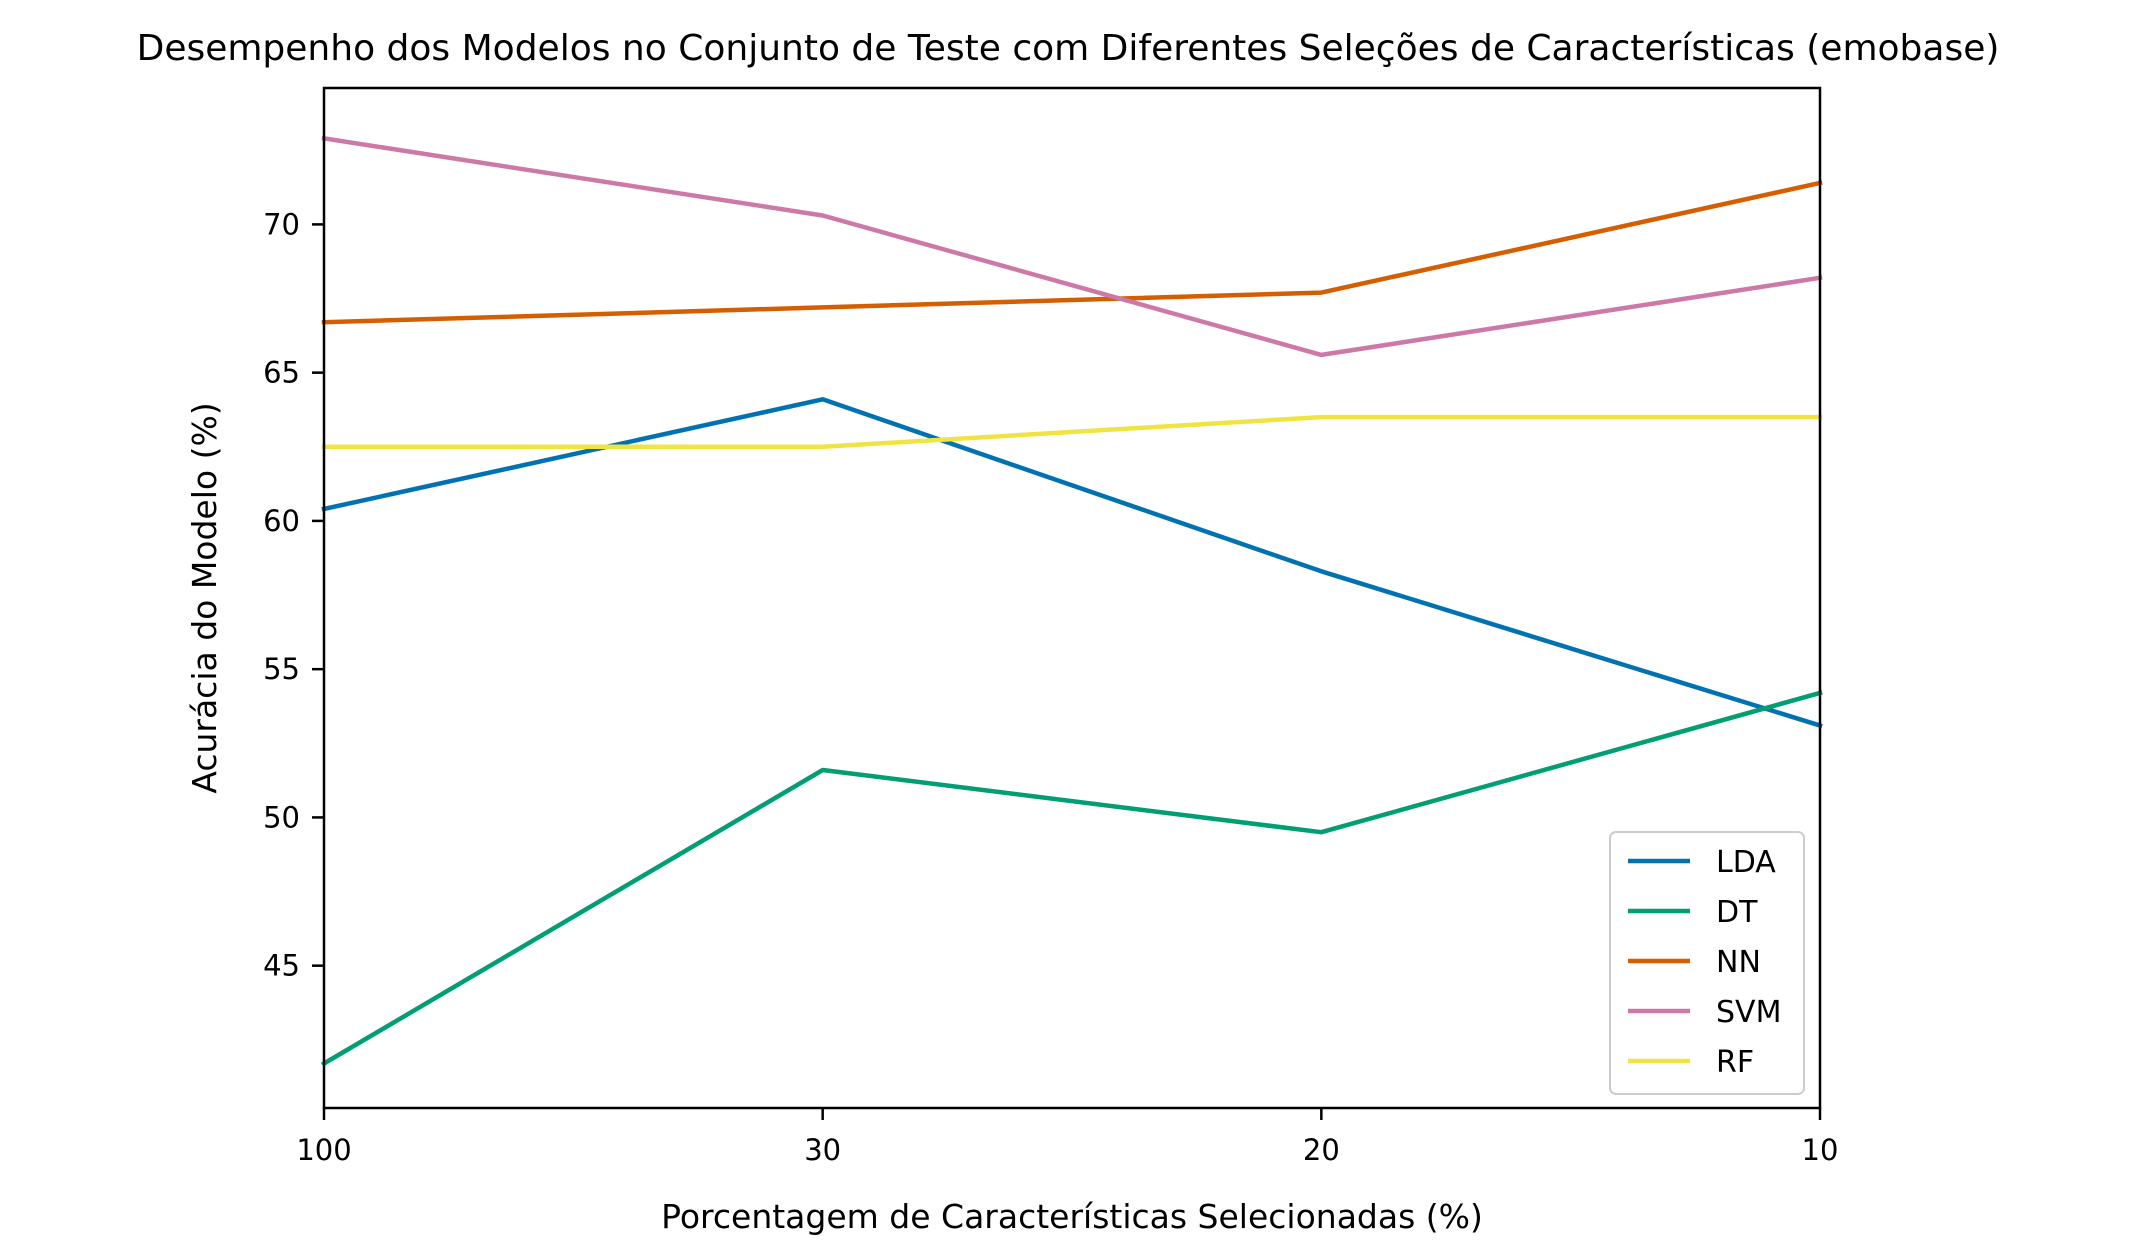 This screenshot has height=1259, width=2131. Describe the element at coordinates (281, 817) in the screenshot. I see `y-tick-label: 50` at that location.